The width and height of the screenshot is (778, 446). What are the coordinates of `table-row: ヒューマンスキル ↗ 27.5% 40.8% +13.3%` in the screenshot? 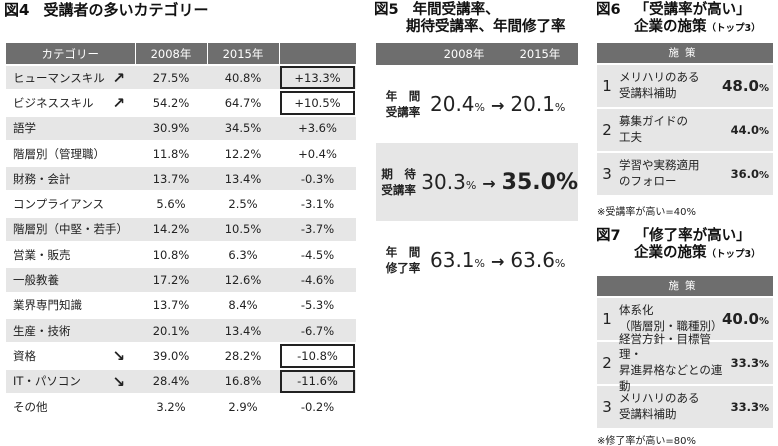 It's located at (181, 77).